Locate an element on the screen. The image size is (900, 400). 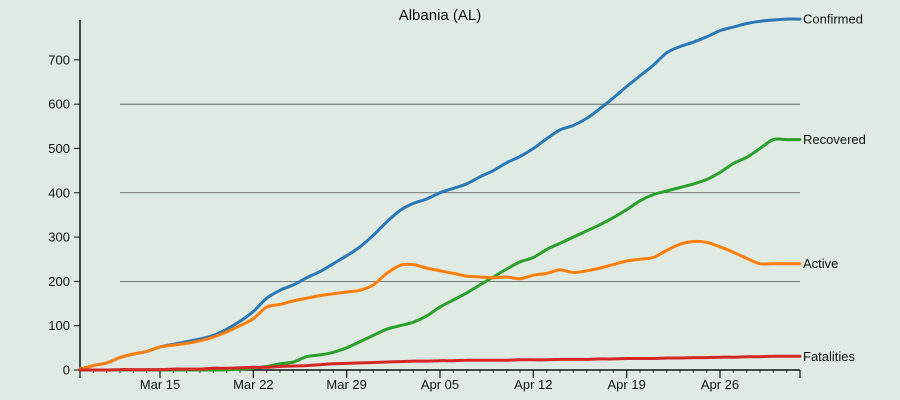
x-tick-label: Apr 19 is located at coordinates (627, 384).